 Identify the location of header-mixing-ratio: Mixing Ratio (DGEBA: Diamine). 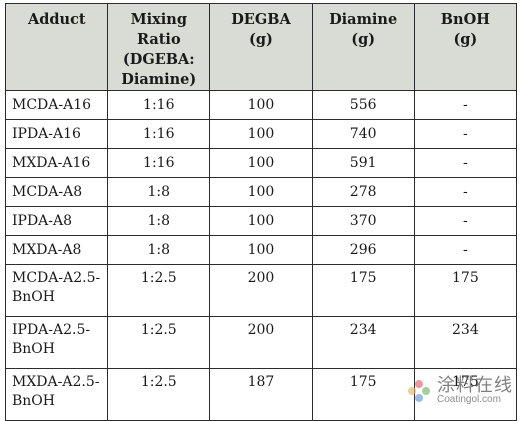
(159, 47).